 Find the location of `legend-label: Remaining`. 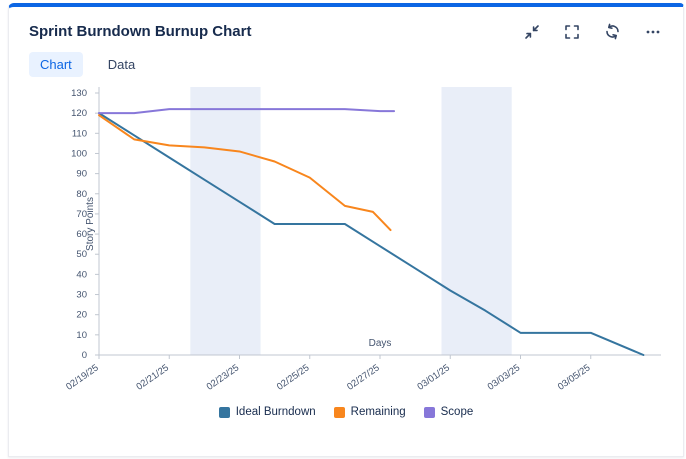

legend-label: Remaining is located at coordinates (378, 412).